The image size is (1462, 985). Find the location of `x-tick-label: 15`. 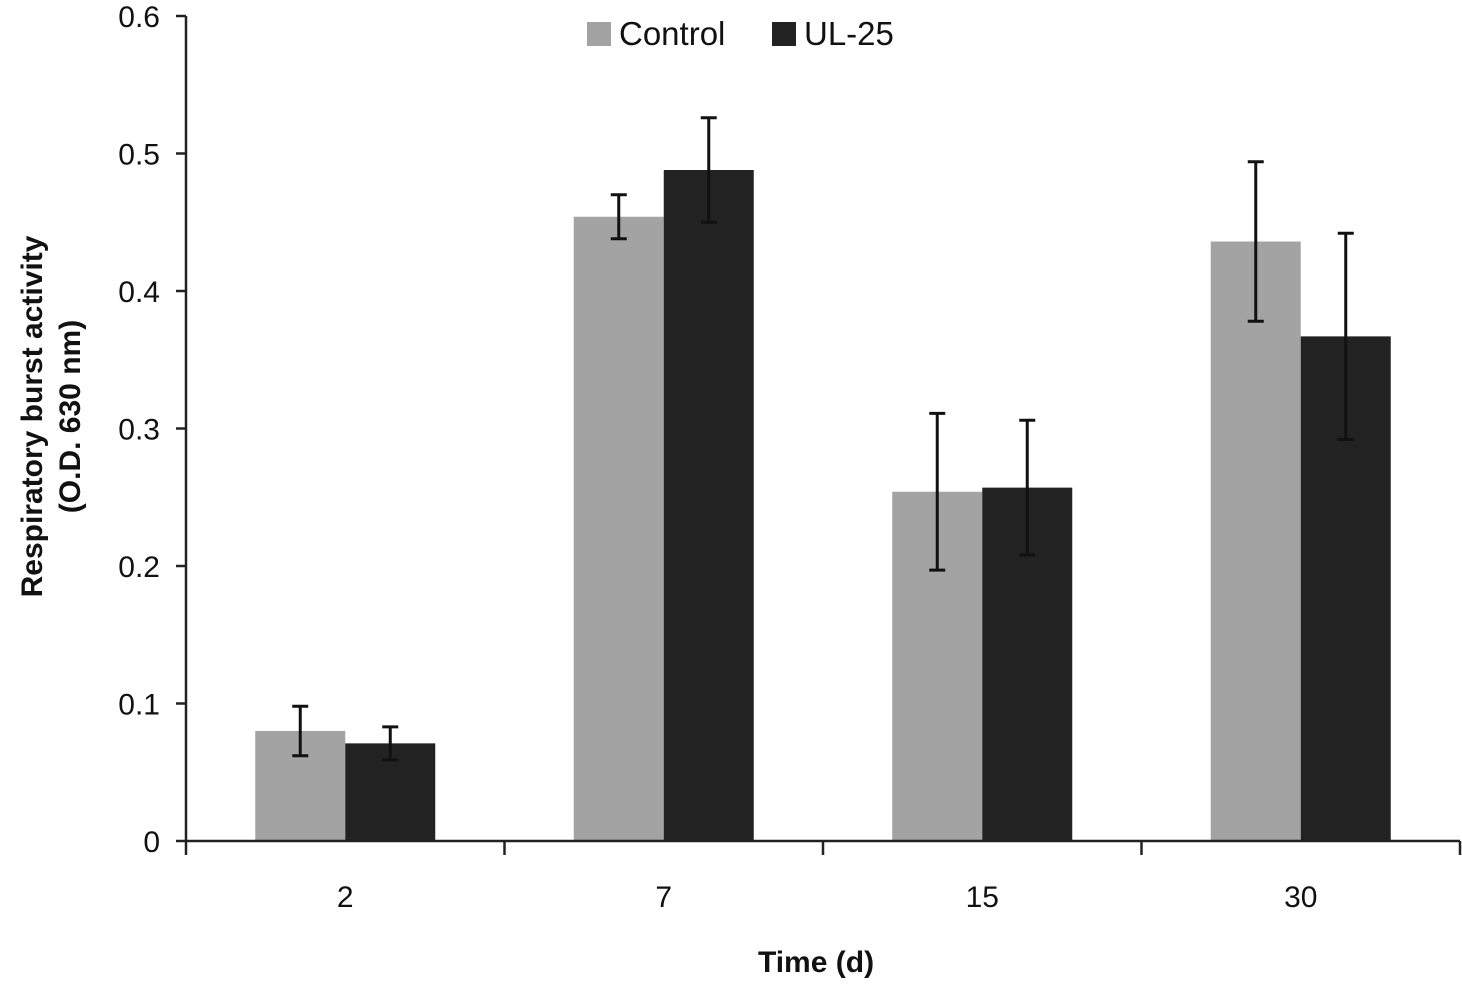

x-tick-label: 15 is located at coordinates (982, 897).